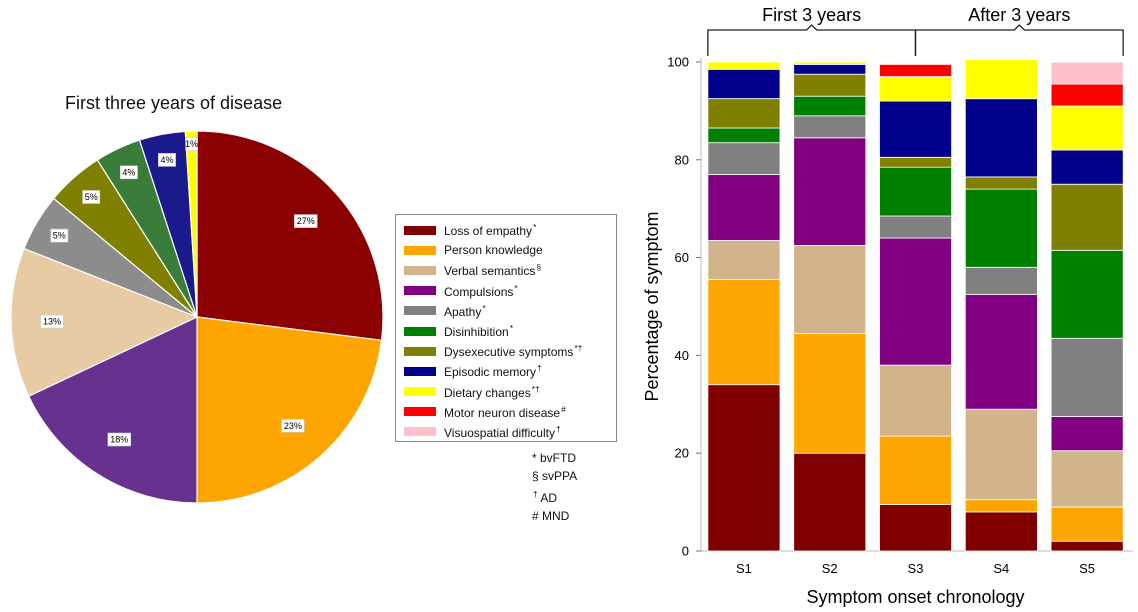  What do you see at coordinates (52, 322) in the screenshot?
I see `pie-slice-label: 13%` at bounding box center [52, 322].